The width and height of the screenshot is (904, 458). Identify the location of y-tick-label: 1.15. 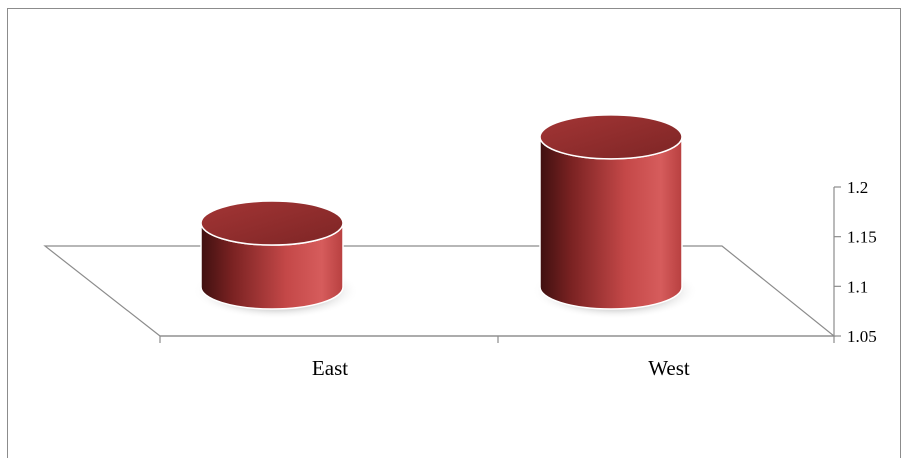
(862, 237).